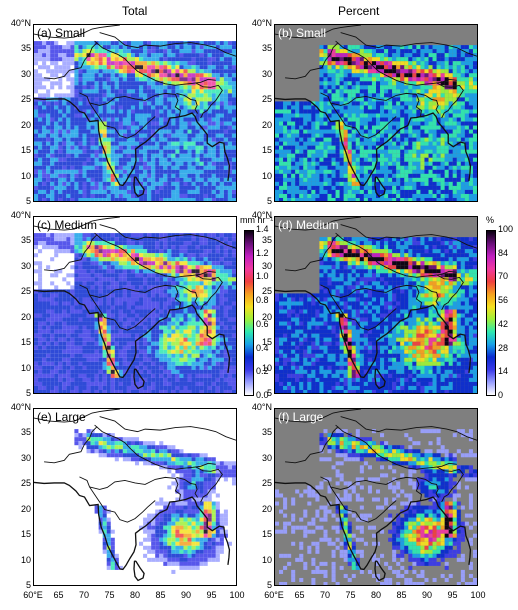  I want to click on panel-label-d: (d) Medium, so click(308, 225).